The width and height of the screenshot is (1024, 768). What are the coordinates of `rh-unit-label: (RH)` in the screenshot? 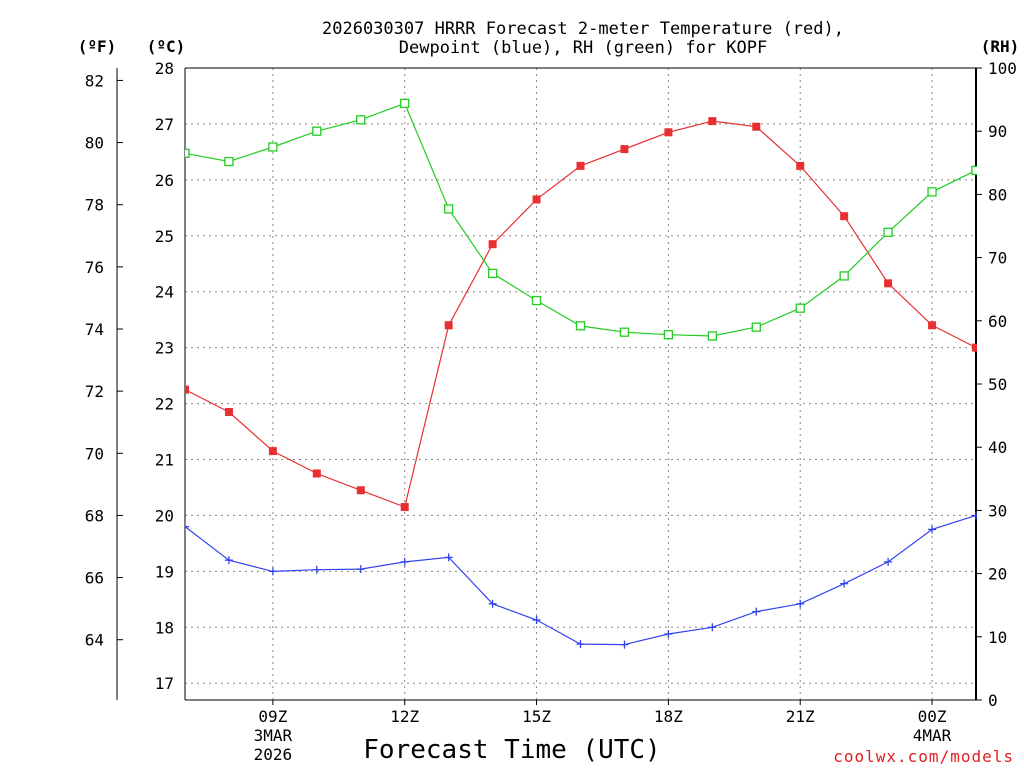 It's located at (1000, 46).